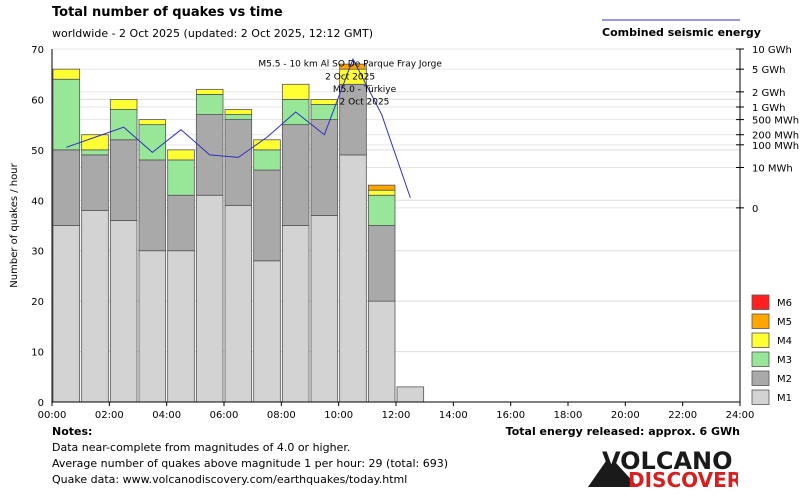 Image resolution: width=800 pixels, height=500 pixels. Describe the element at coordinates (625, 415) in the screenshot. I see `x-tick-label: 20:00` at that location.